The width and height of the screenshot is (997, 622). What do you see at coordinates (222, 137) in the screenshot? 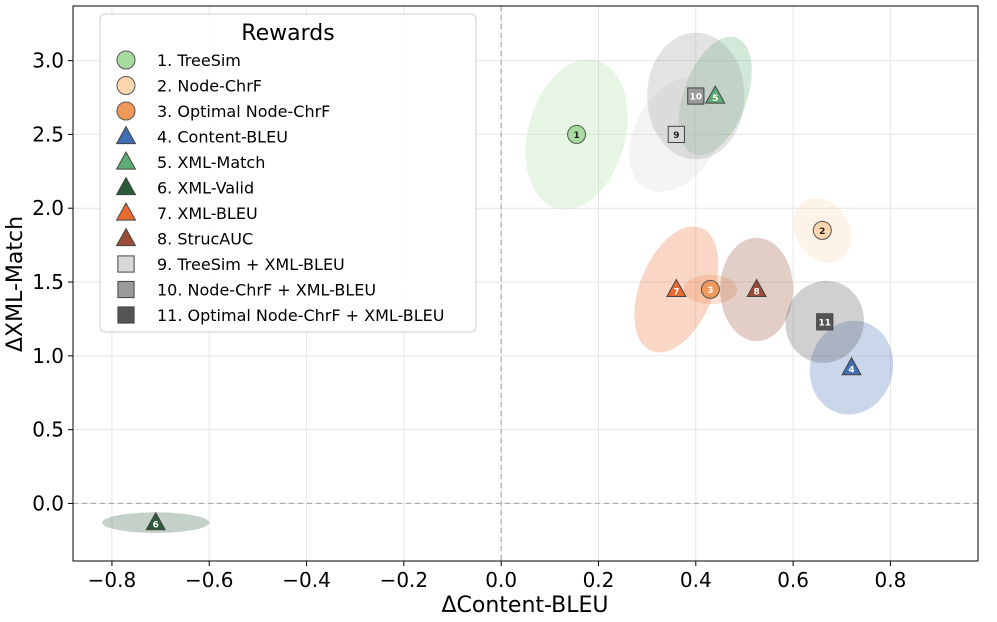
I see `legend-label-4: 4. Content-BLEU` at bounding box center [222, 137].